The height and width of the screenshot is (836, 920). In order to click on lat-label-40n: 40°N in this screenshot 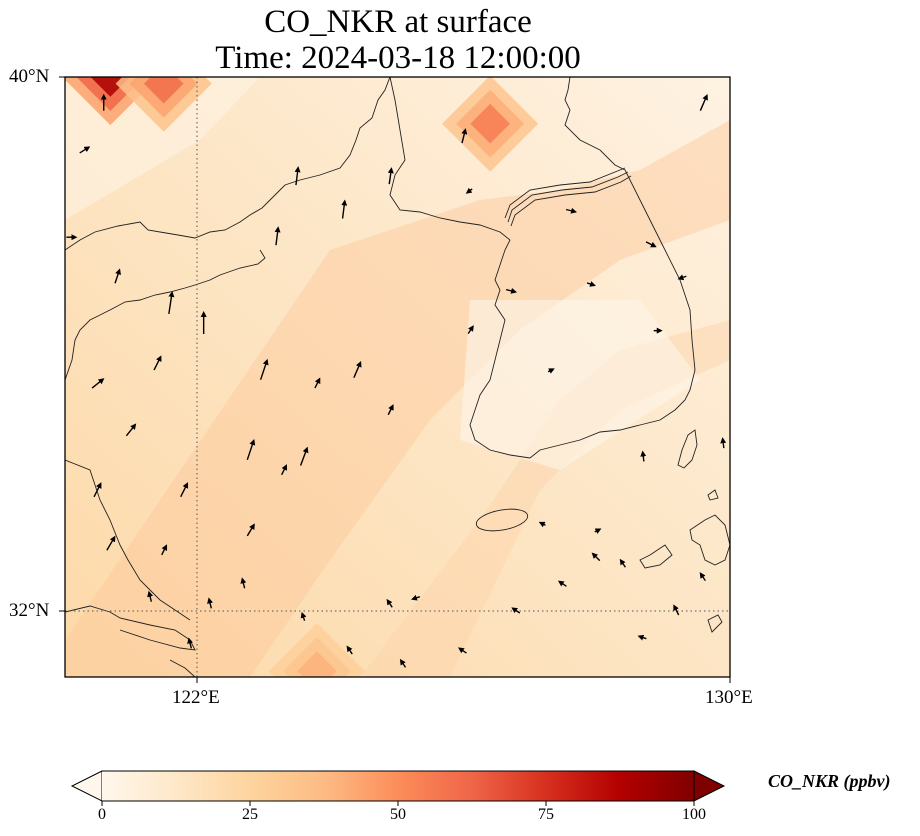, I will do `click(29, 77)`.